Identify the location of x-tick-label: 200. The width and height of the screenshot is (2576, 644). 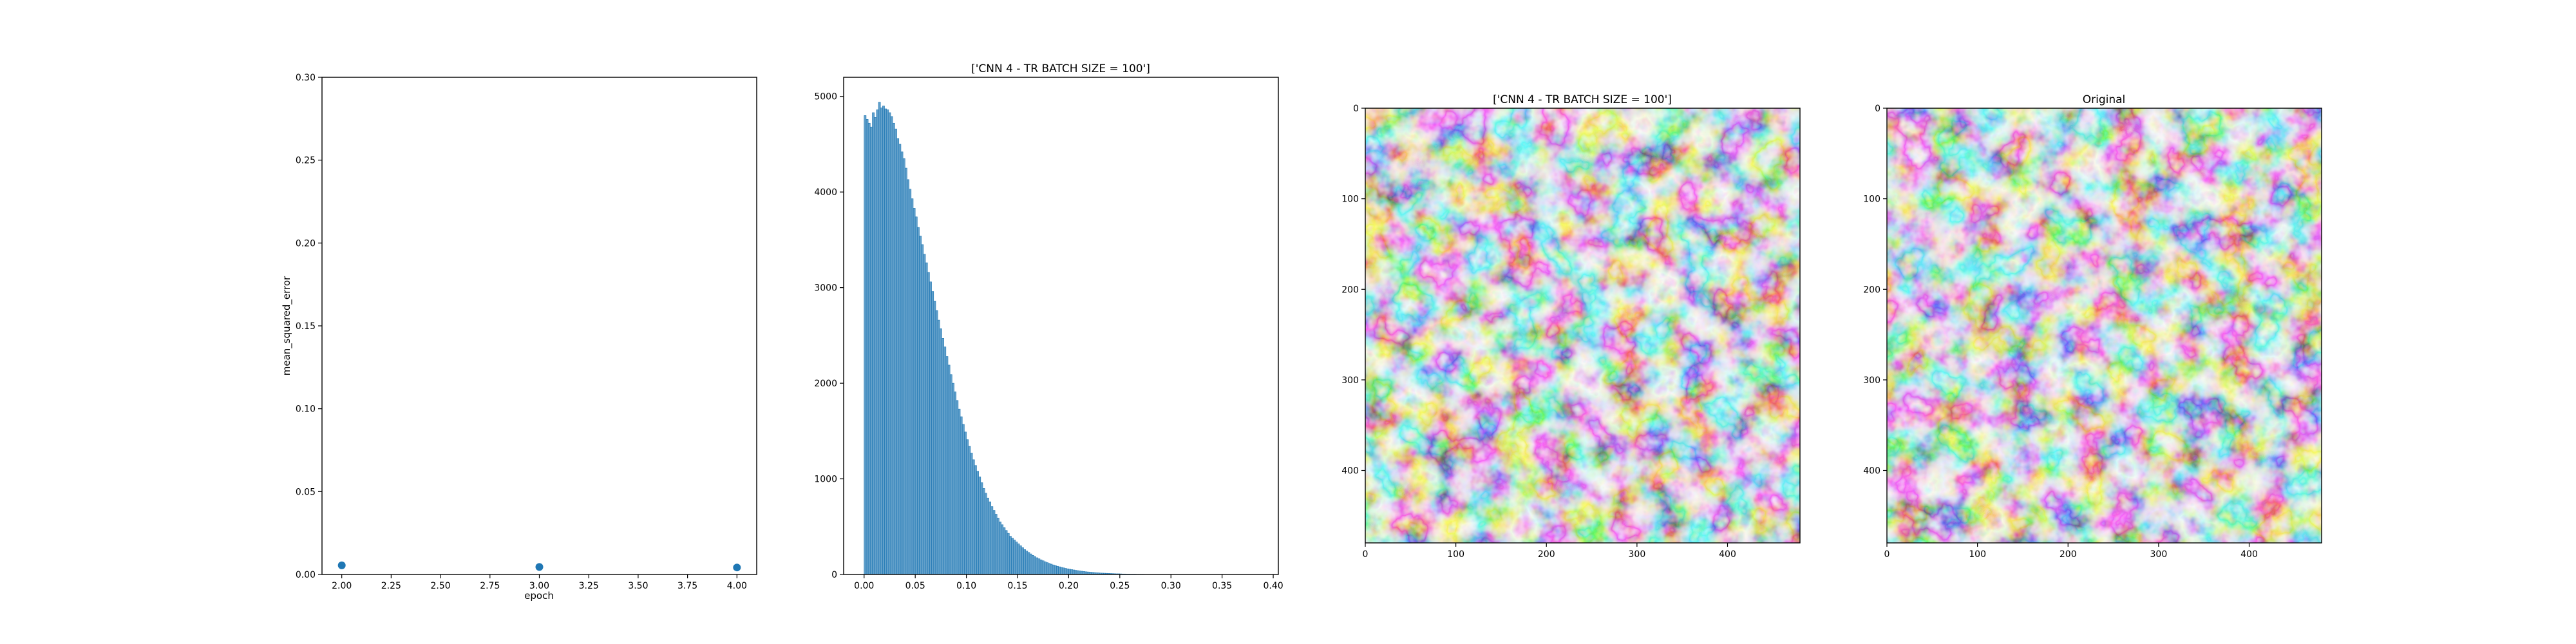
(1546, 554).